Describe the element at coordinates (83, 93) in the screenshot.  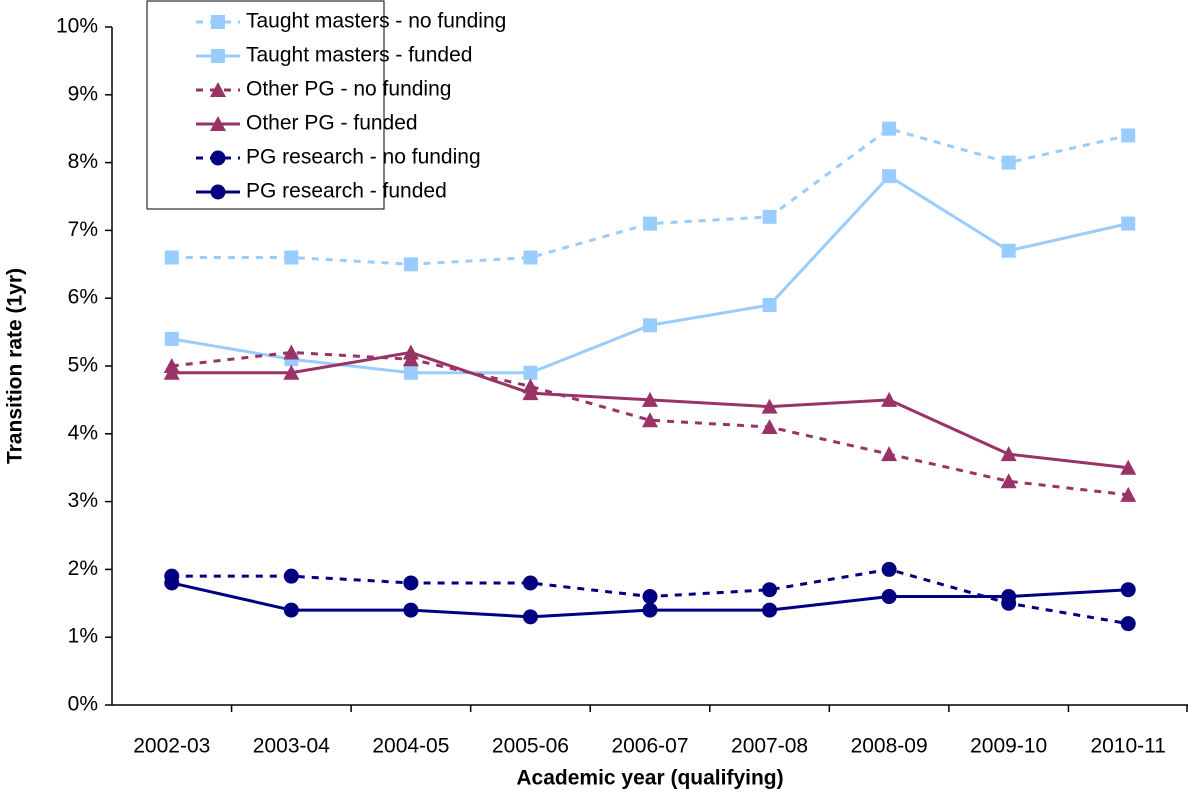
I see `y-tick-label: 9%` at that location.